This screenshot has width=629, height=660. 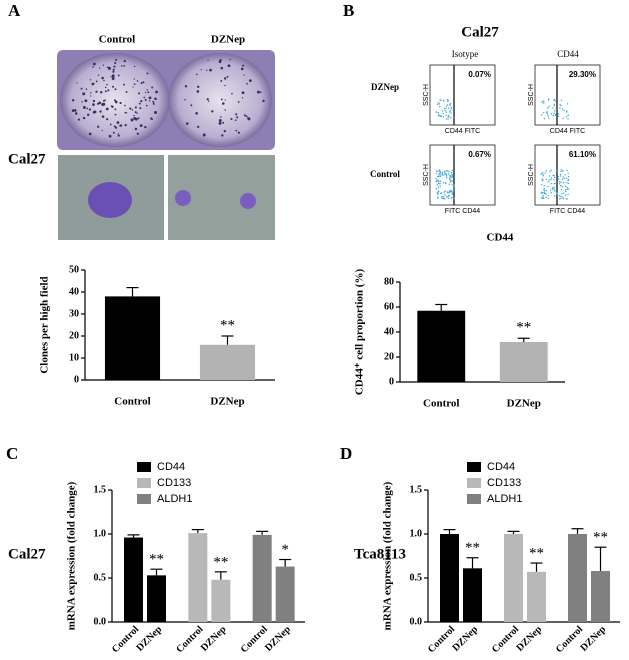 I want to click on y-tick-label: 0, so click(x=76, y=379).